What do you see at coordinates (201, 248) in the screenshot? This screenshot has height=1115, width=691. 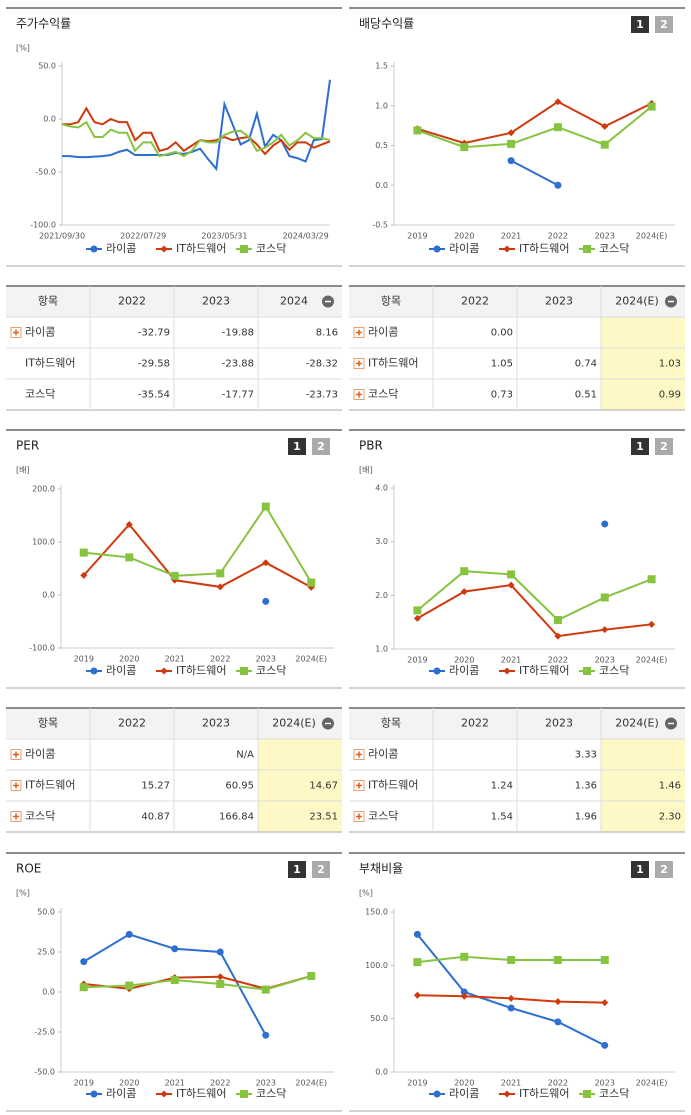 I see `legend-label: IT하드웨어` at bounding box center [201, 248].